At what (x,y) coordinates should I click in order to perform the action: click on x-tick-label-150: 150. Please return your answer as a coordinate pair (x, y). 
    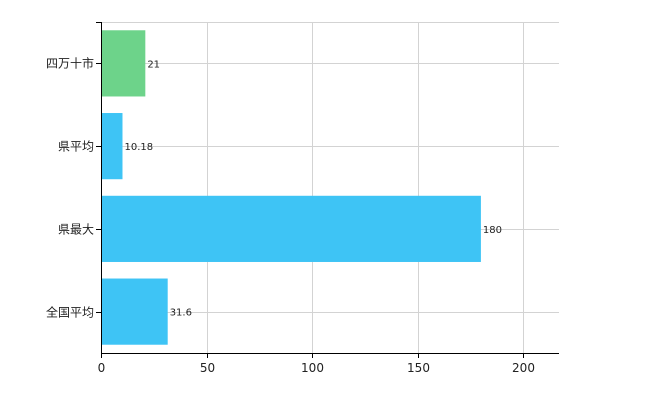
    Looking at the image, I should click on (418, 368).